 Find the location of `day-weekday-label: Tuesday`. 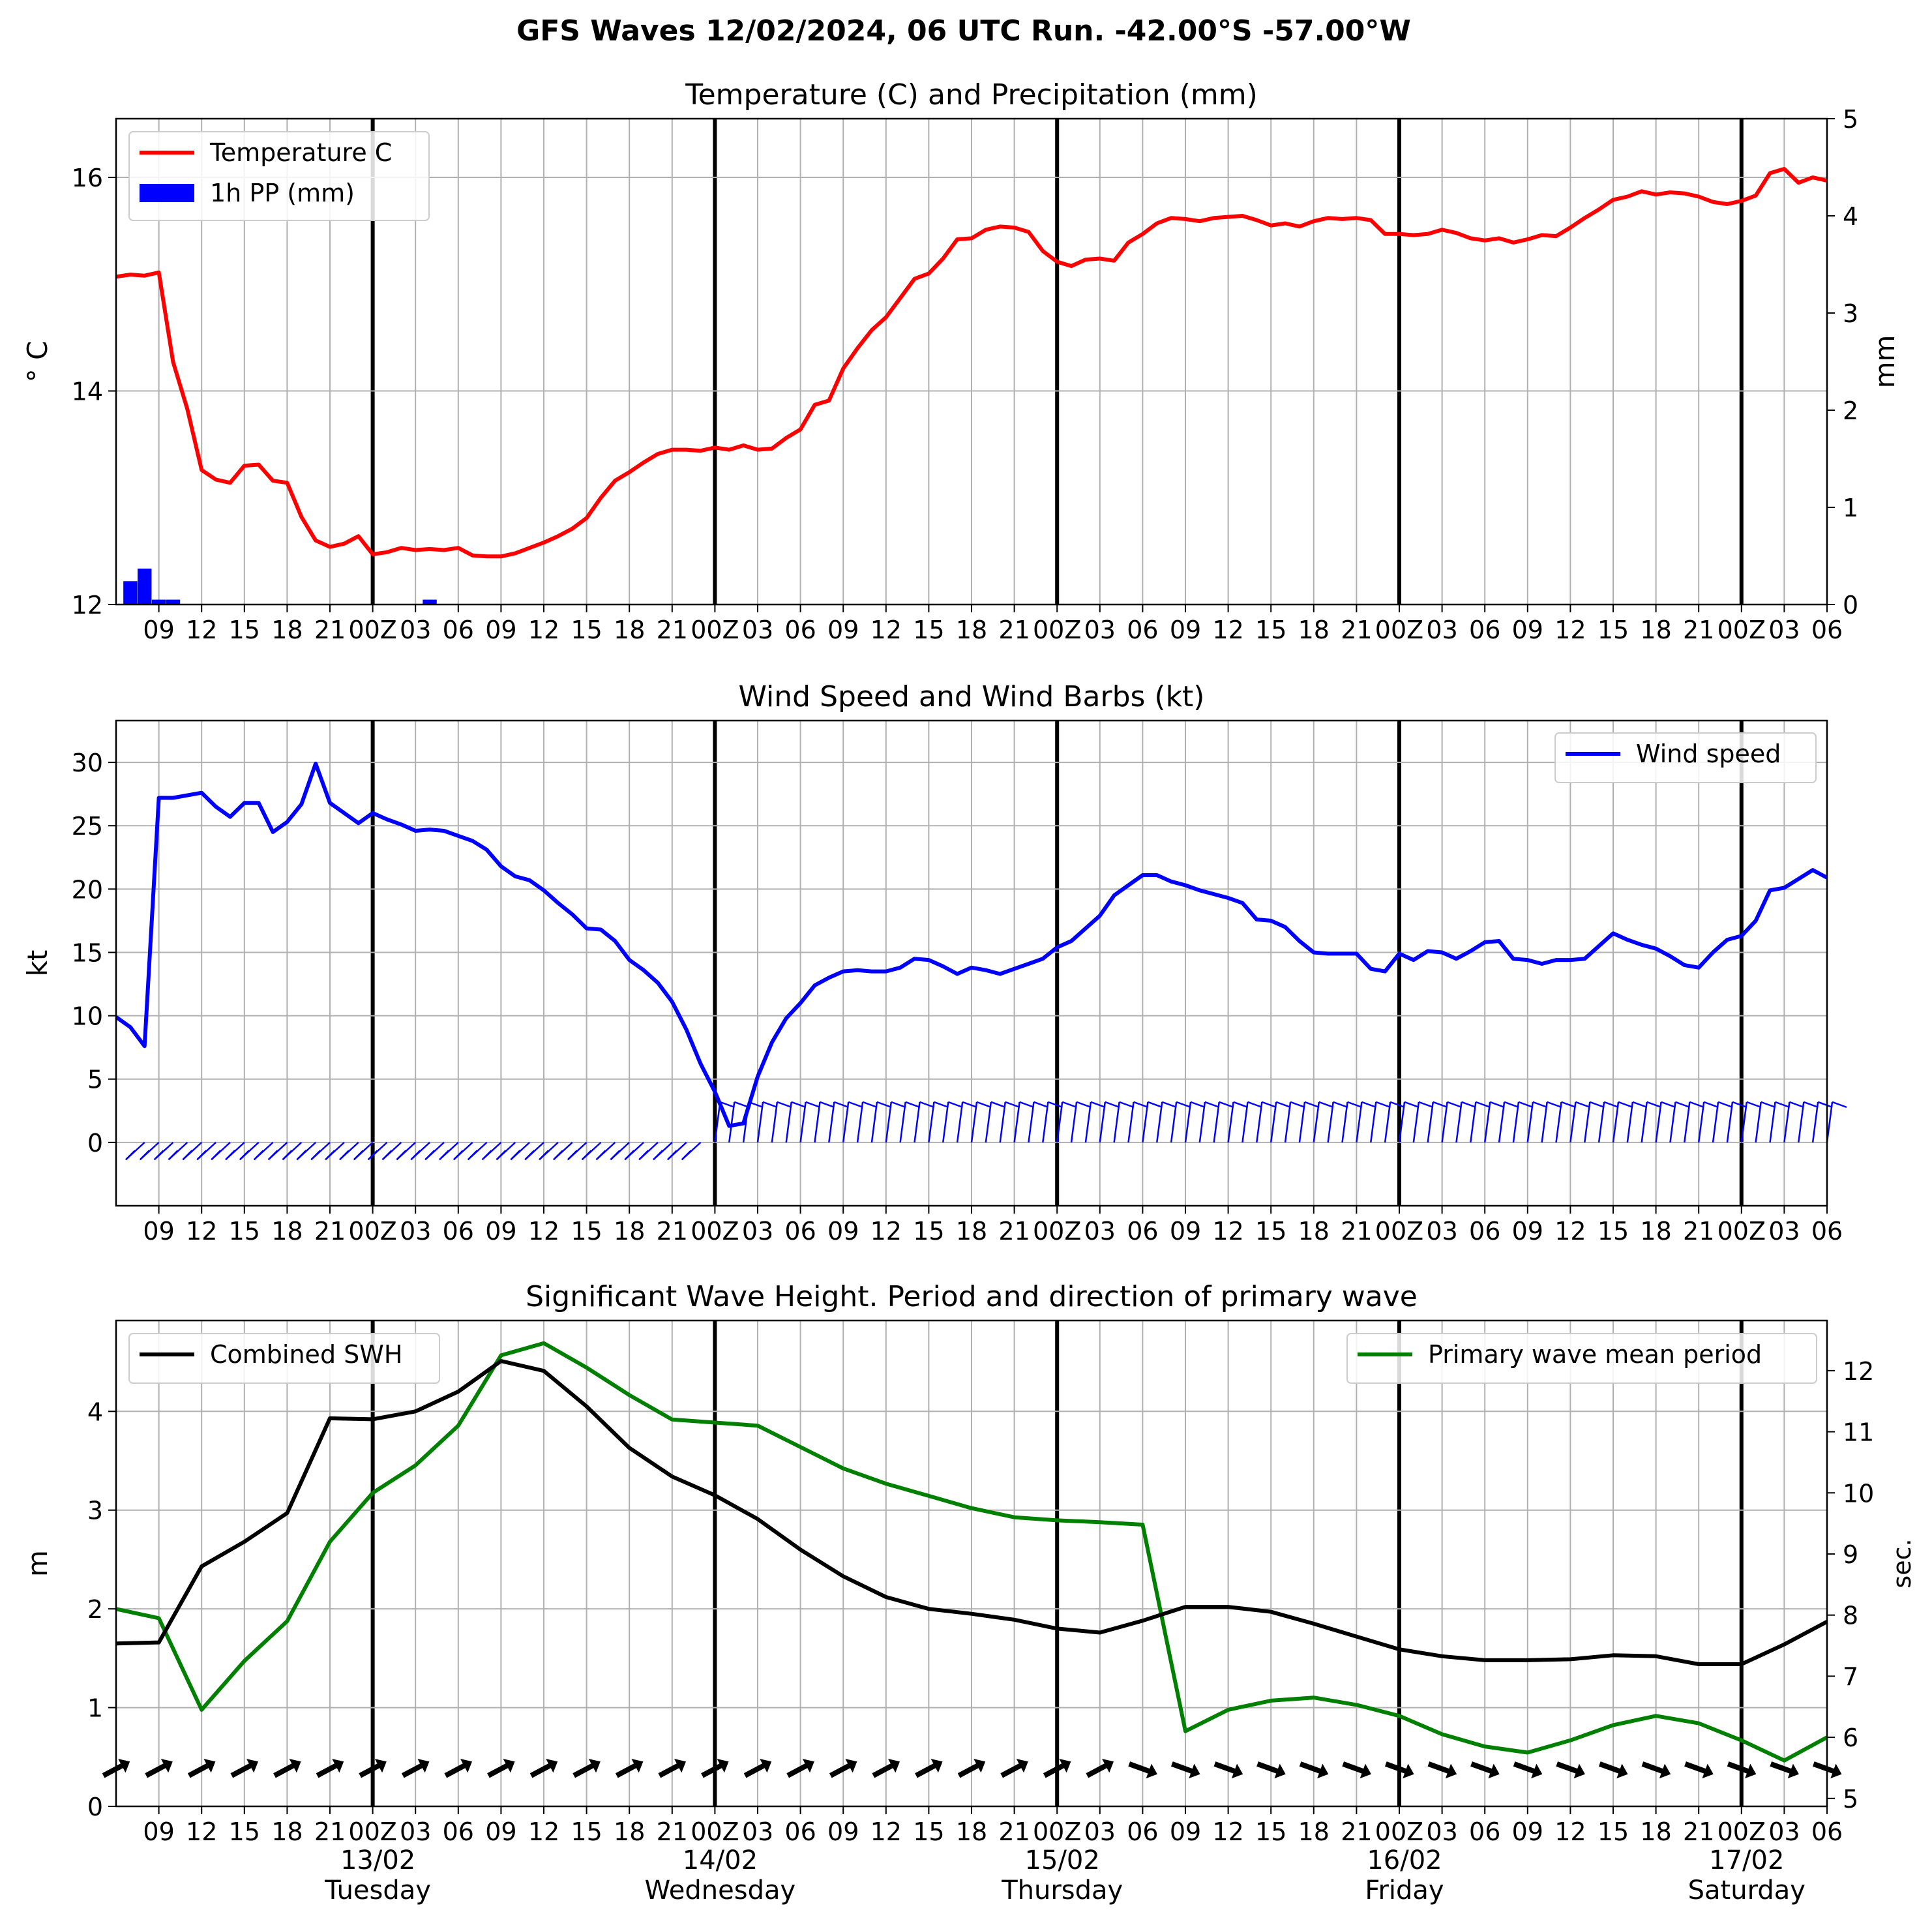

day-weekday-label: Tuesday is located at coordinates (377, 1890).